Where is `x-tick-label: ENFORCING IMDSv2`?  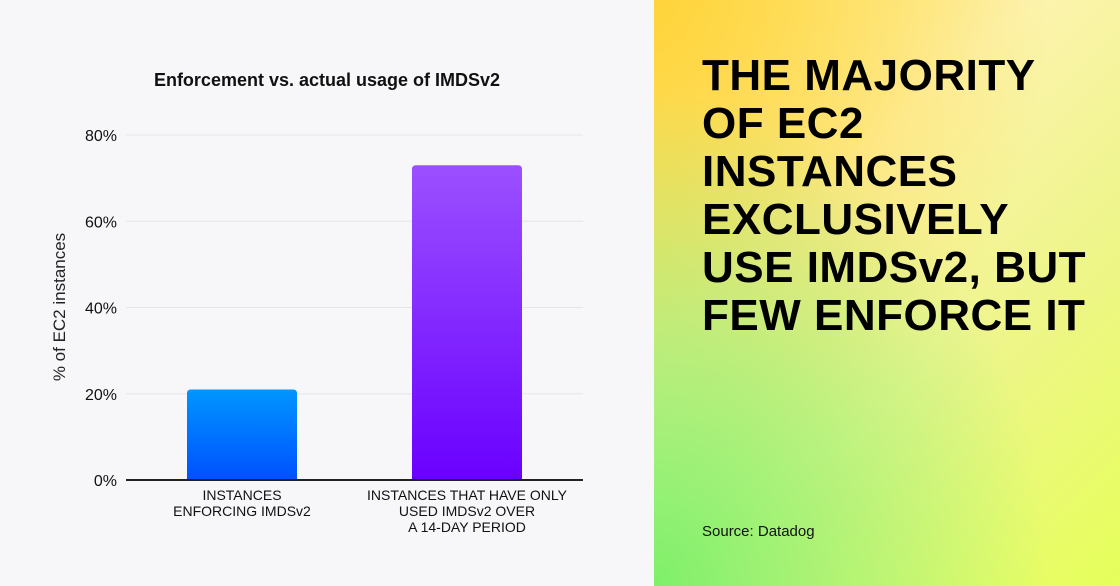 x-tick-label: ENFORCING IMDSv2 is located at coordinates (242, 511).